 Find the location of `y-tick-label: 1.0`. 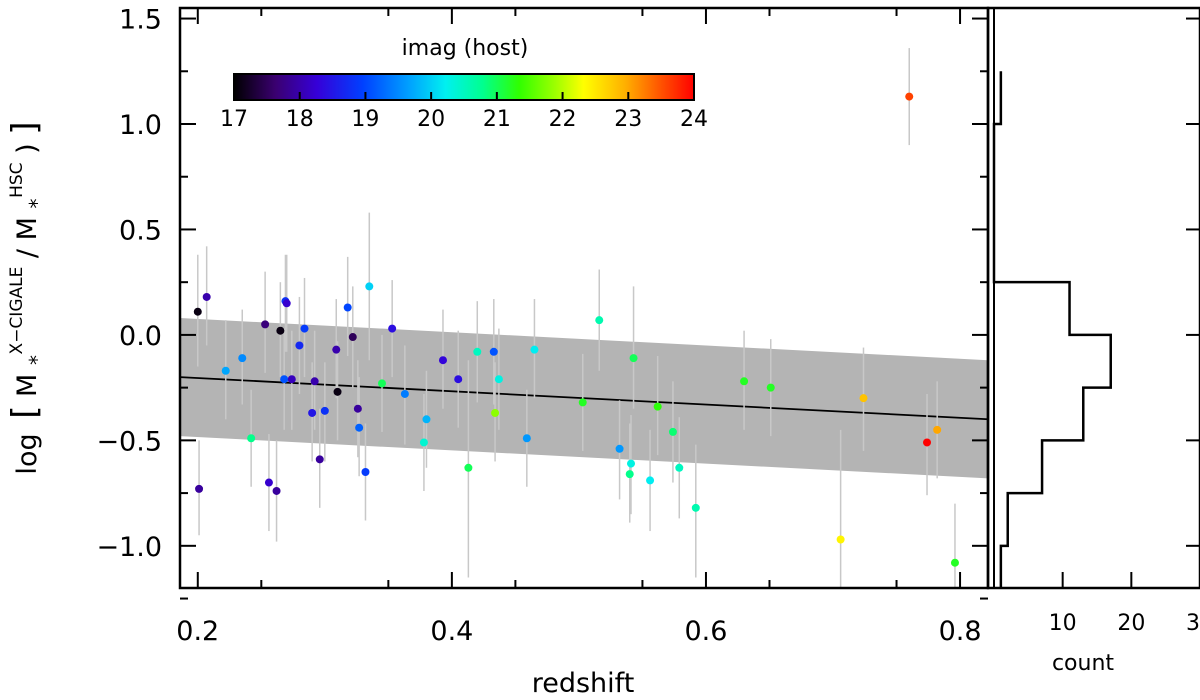

y-tick-label: 1.0 is located at coordinates (140, 125).